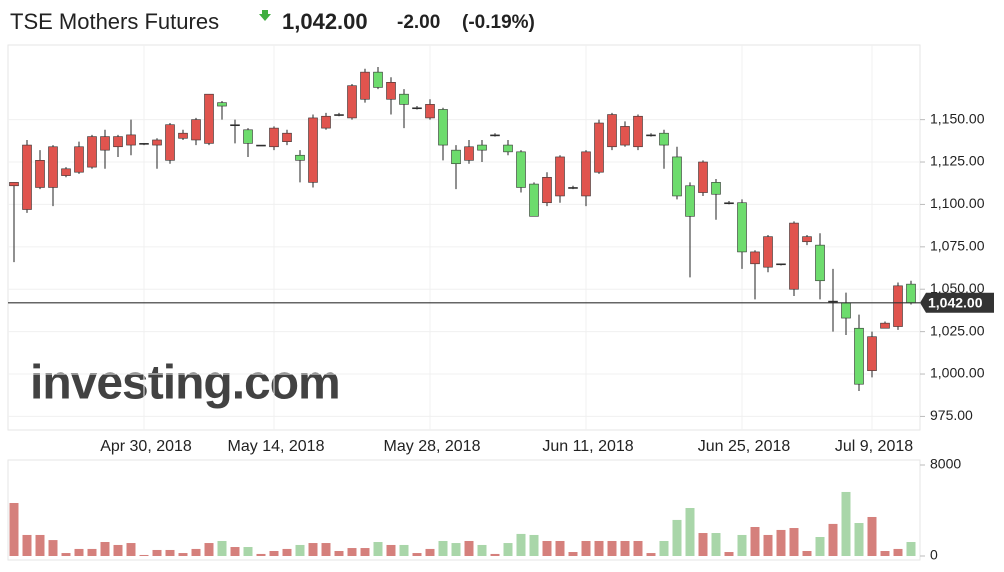 The height and width of the screenshot is (572, 1004). Describe the element at coordinates (744, 446) in the screenshot. I see `x-tick-label: Jun 25, 2018` at that location.